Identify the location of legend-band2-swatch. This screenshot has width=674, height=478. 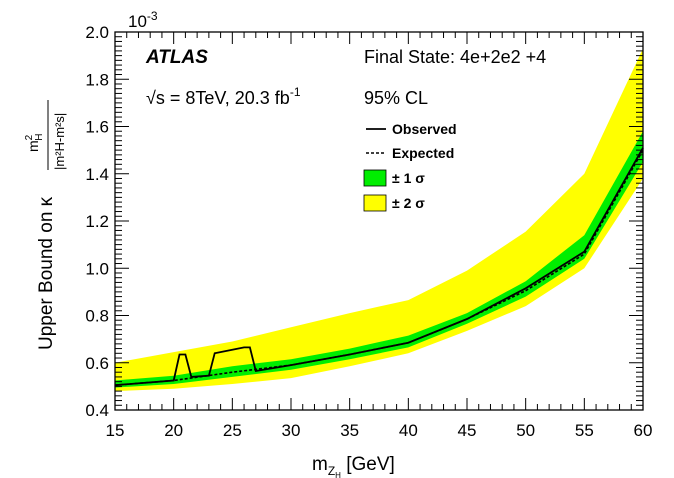
(375, 203).